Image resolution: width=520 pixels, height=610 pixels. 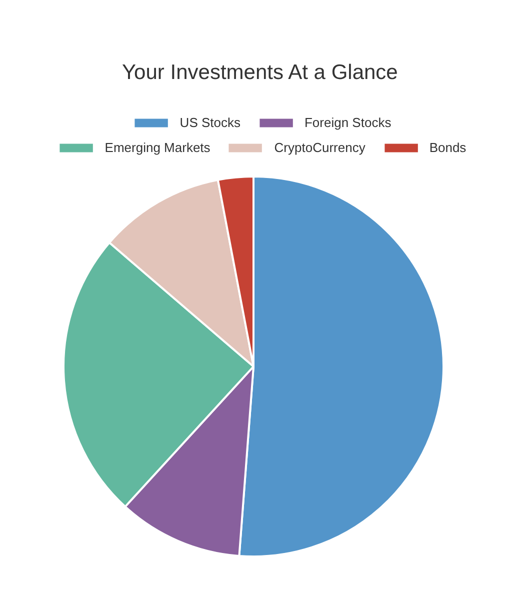 What do you see at coordinates (260, 72) in the screenshot?
I see `chart-title: Your Investments At a Glance` at bounding box center [260, 72].